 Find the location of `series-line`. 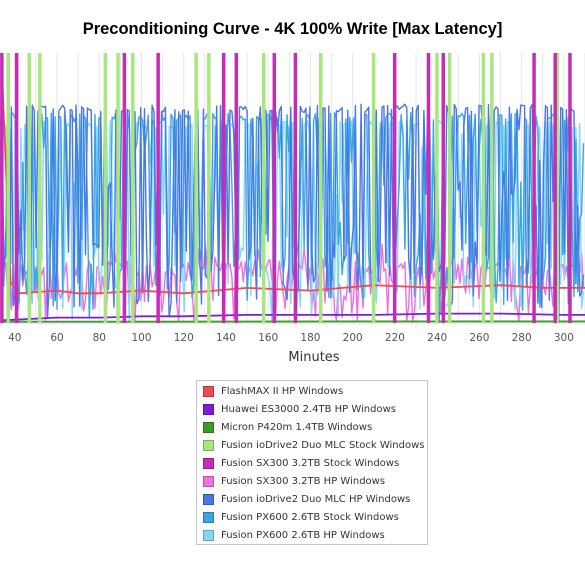

series-line is located at coordinates (293, 317).